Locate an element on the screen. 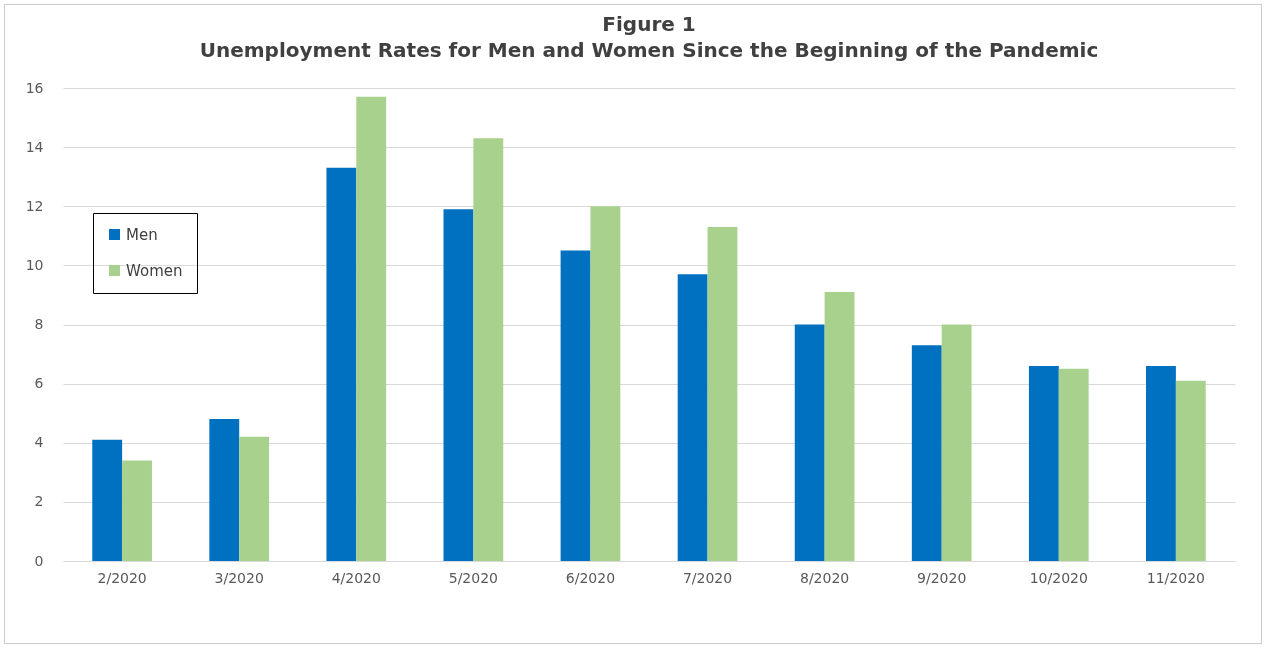 The image size is (1270, 651). y-tick-label: 4 is located at coordinates (39, 442).